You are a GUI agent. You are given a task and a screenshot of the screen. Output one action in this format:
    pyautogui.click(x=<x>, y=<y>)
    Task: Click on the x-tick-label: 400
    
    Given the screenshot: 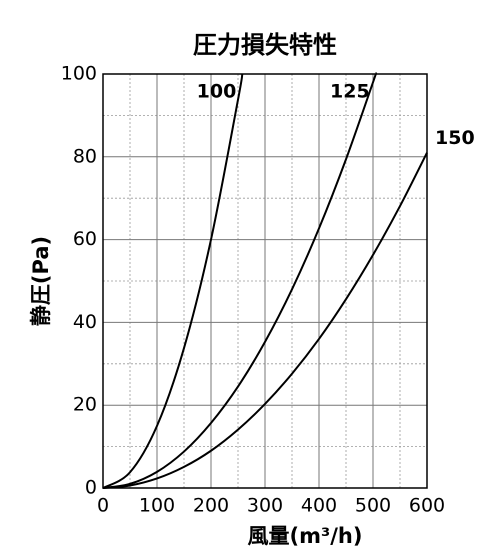 What is the action you would take?
    pyautogui.click(x=319, y=506)
    